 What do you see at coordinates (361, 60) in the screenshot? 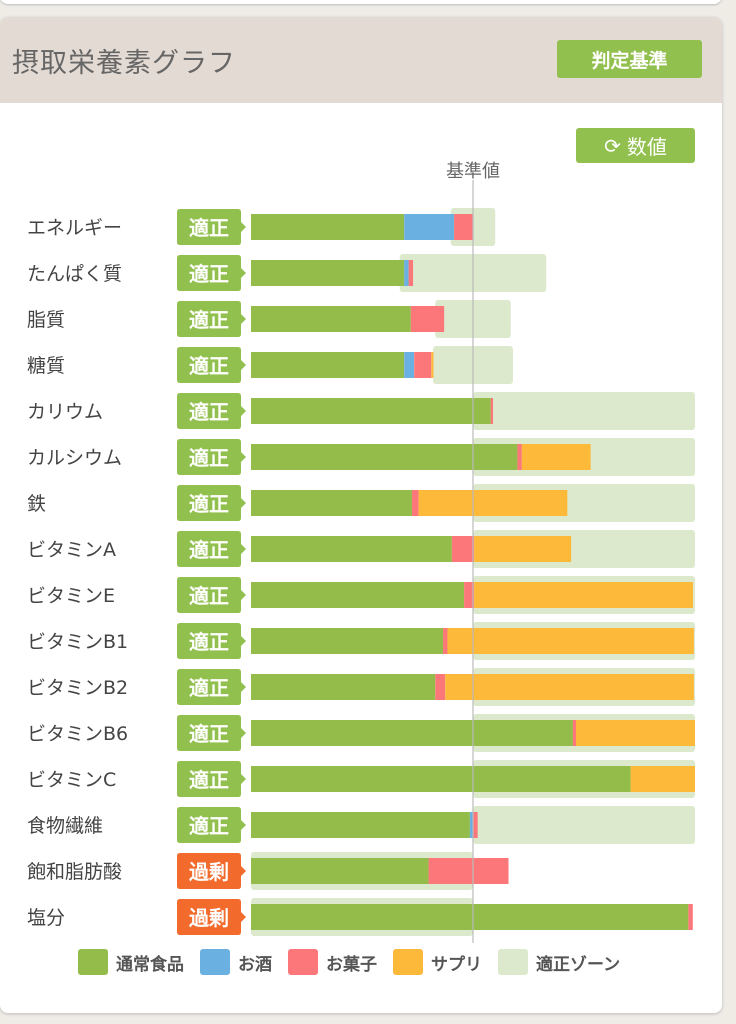
I see `card-header: 摂取栄養素グラフ 判定基準` at bounding box center [361, 60].